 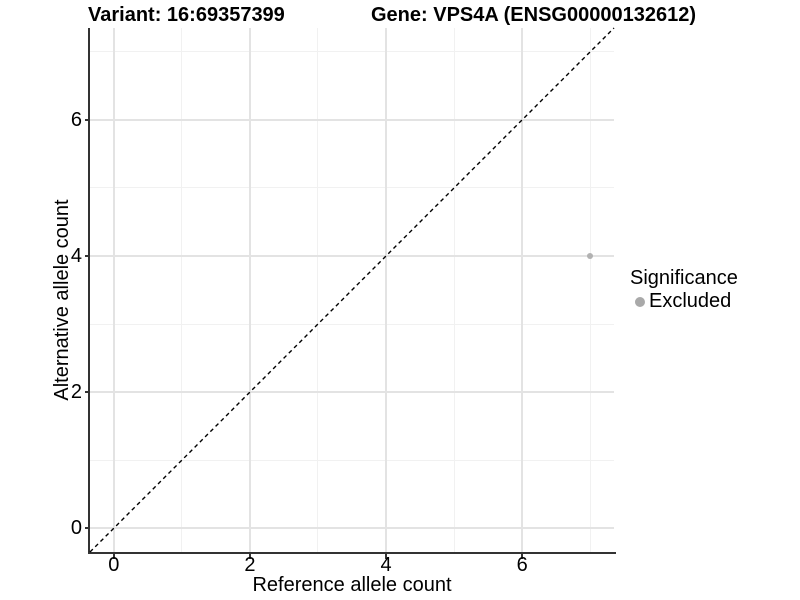 I want to click on x-axis-line, so click(x=352, y=553).